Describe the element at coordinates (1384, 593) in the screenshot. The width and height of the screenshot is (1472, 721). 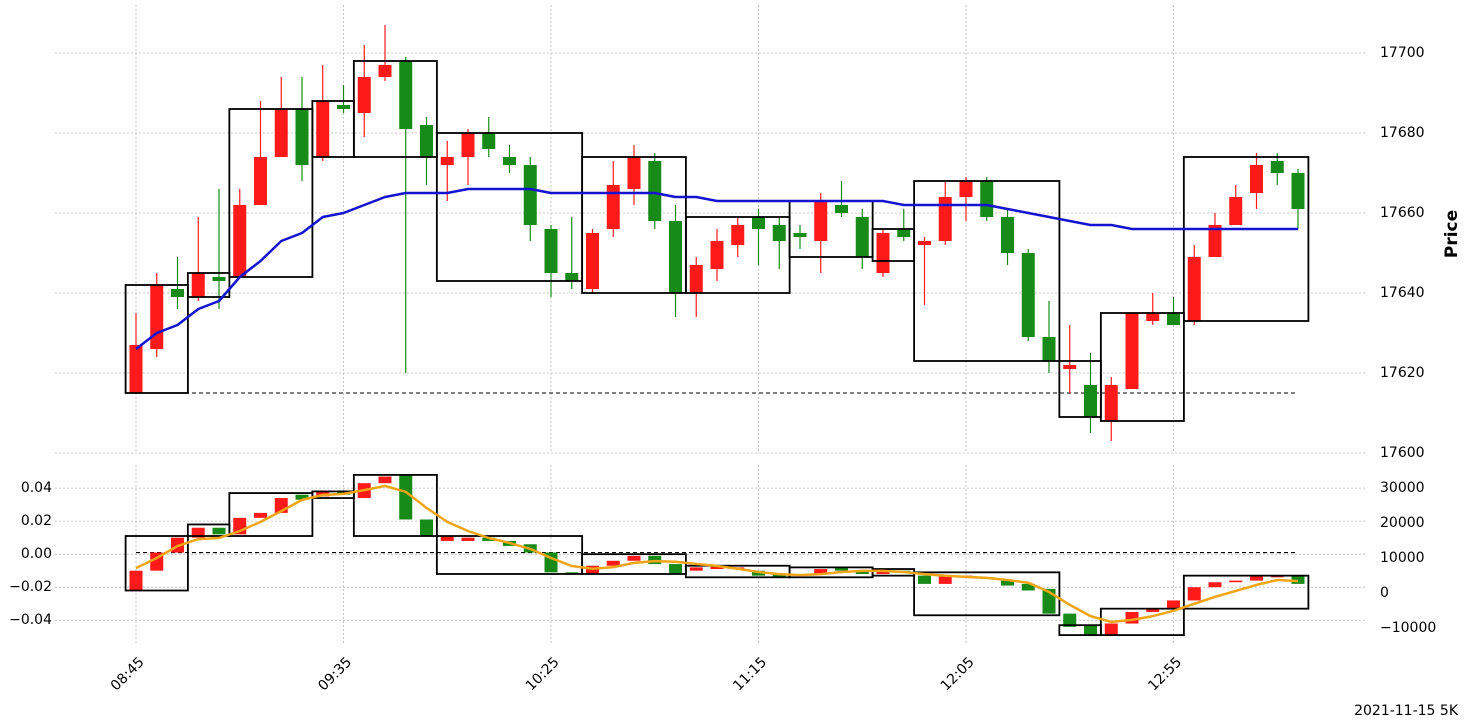
I see `y2-tick-label: 0` at that location.